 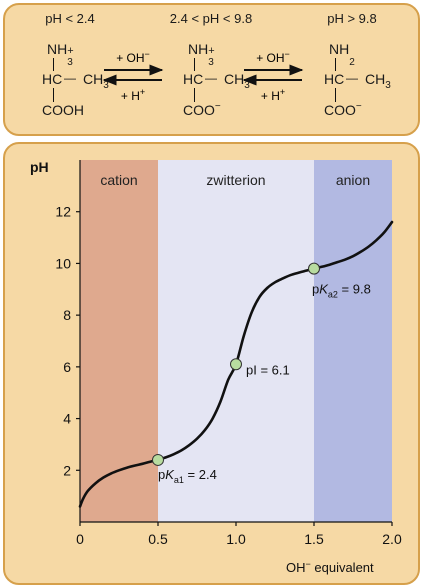 I want to click on x-axis-label: OH− equivalent, so click(x=330, y=567).